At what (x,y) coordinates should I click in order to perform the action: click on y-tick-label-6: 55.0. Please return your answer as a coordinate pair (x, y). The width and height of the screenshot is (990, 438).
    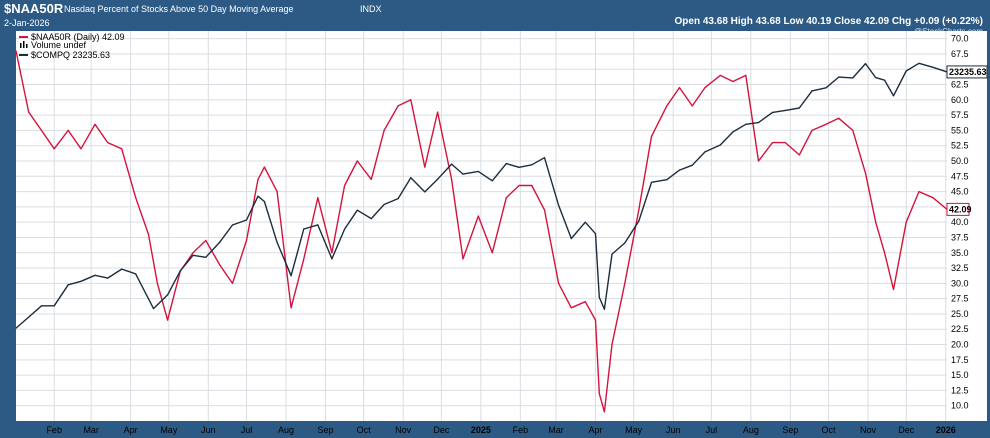
    Looking at the image, I should click on (960, 130).